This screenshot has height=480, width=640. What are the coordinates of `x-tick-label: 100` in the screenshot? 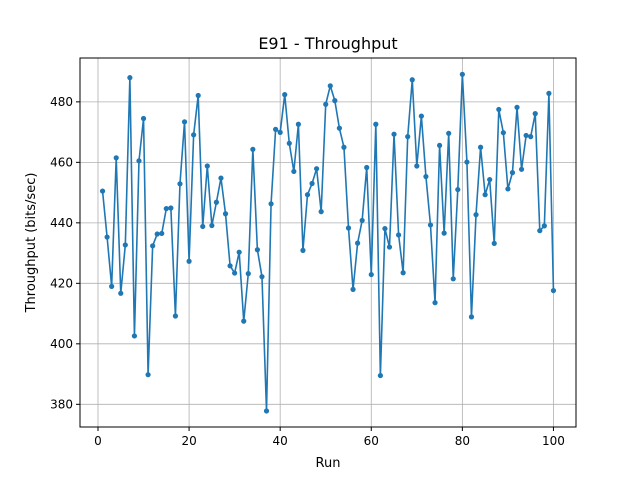 It's located at (553, 441).